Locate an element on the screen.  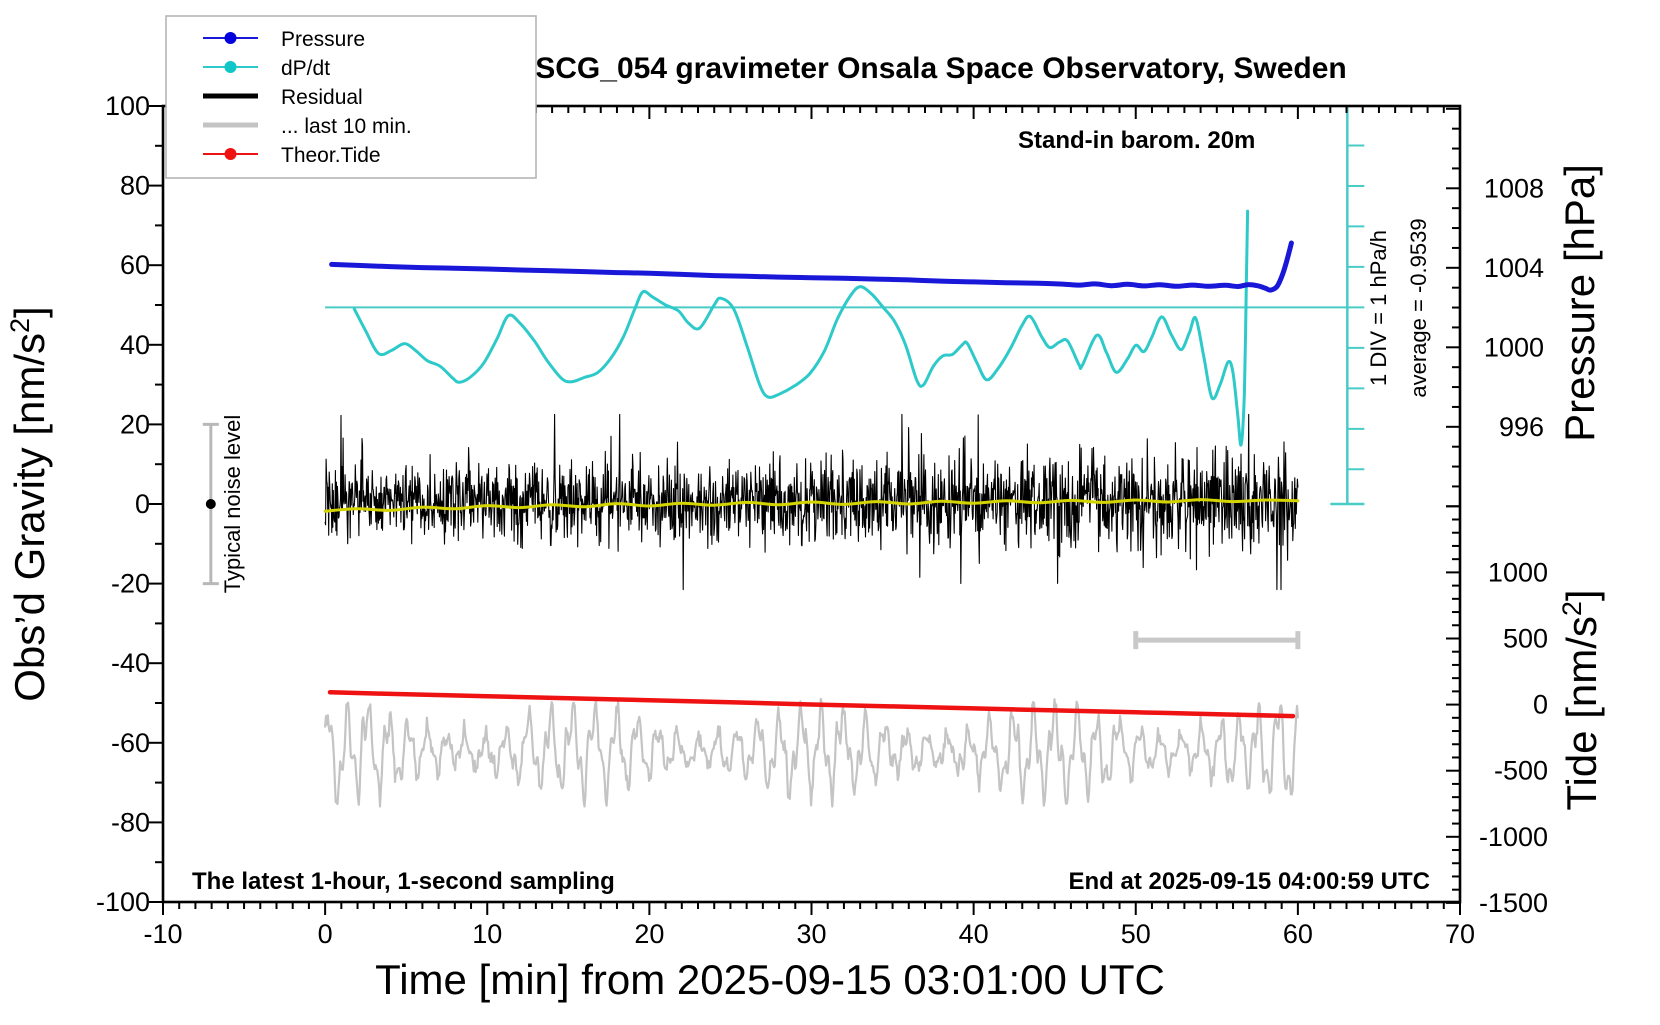
sampling-note: The latest 1-hour, 1-second sampling is located at coordinates (403, 881).